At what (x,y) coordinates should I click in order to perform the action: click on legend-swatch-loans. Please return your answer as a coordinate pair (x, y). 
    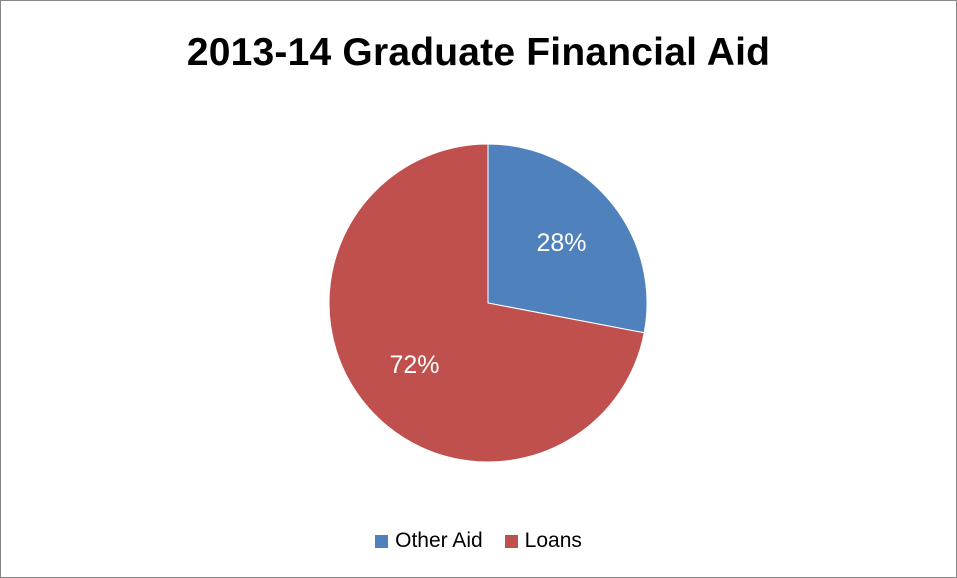
    Looking at the image, I should click on (511, 541).